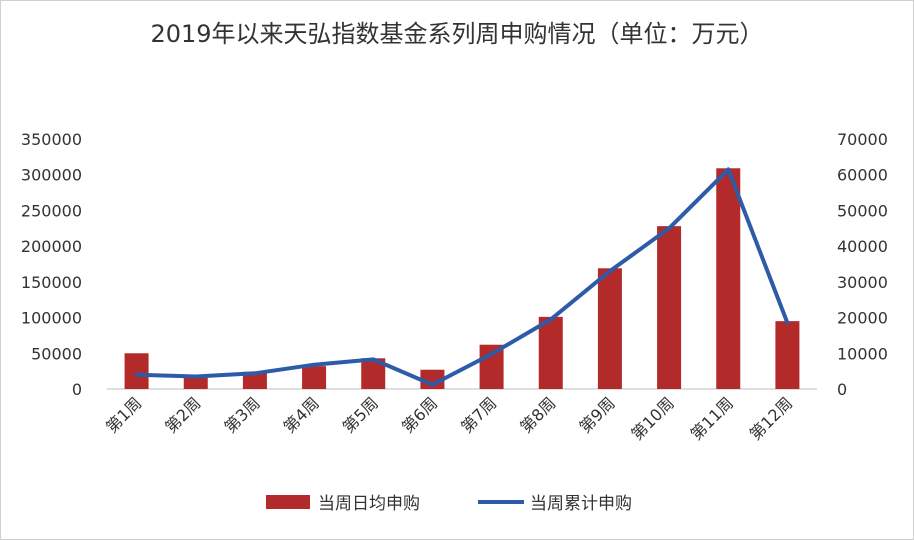 This screenshot has height=540, width=914. What do you see at coordinates (862, 246) in the screenshot?
I see `y-right-tick-4: 40000` at bounding box center [862, 246].